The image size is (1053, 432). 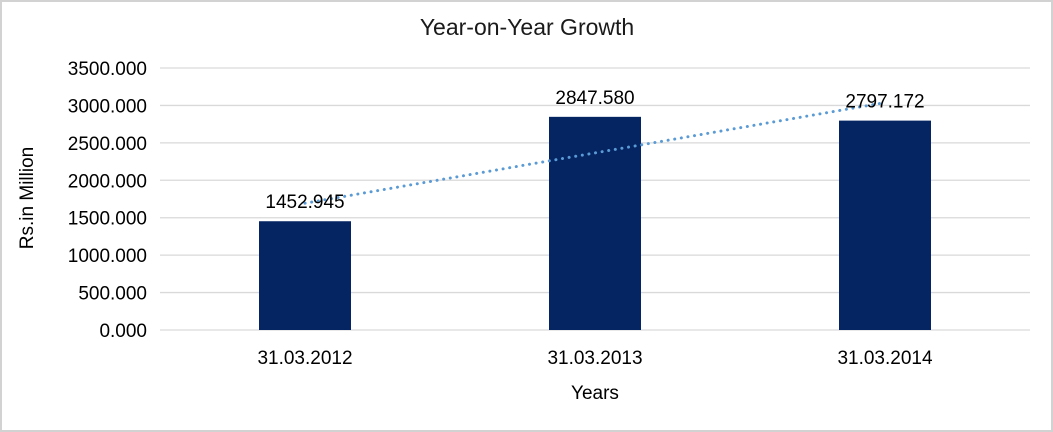 I want to click on y-tick-label: 1500.000, so click(x=107, y=219).